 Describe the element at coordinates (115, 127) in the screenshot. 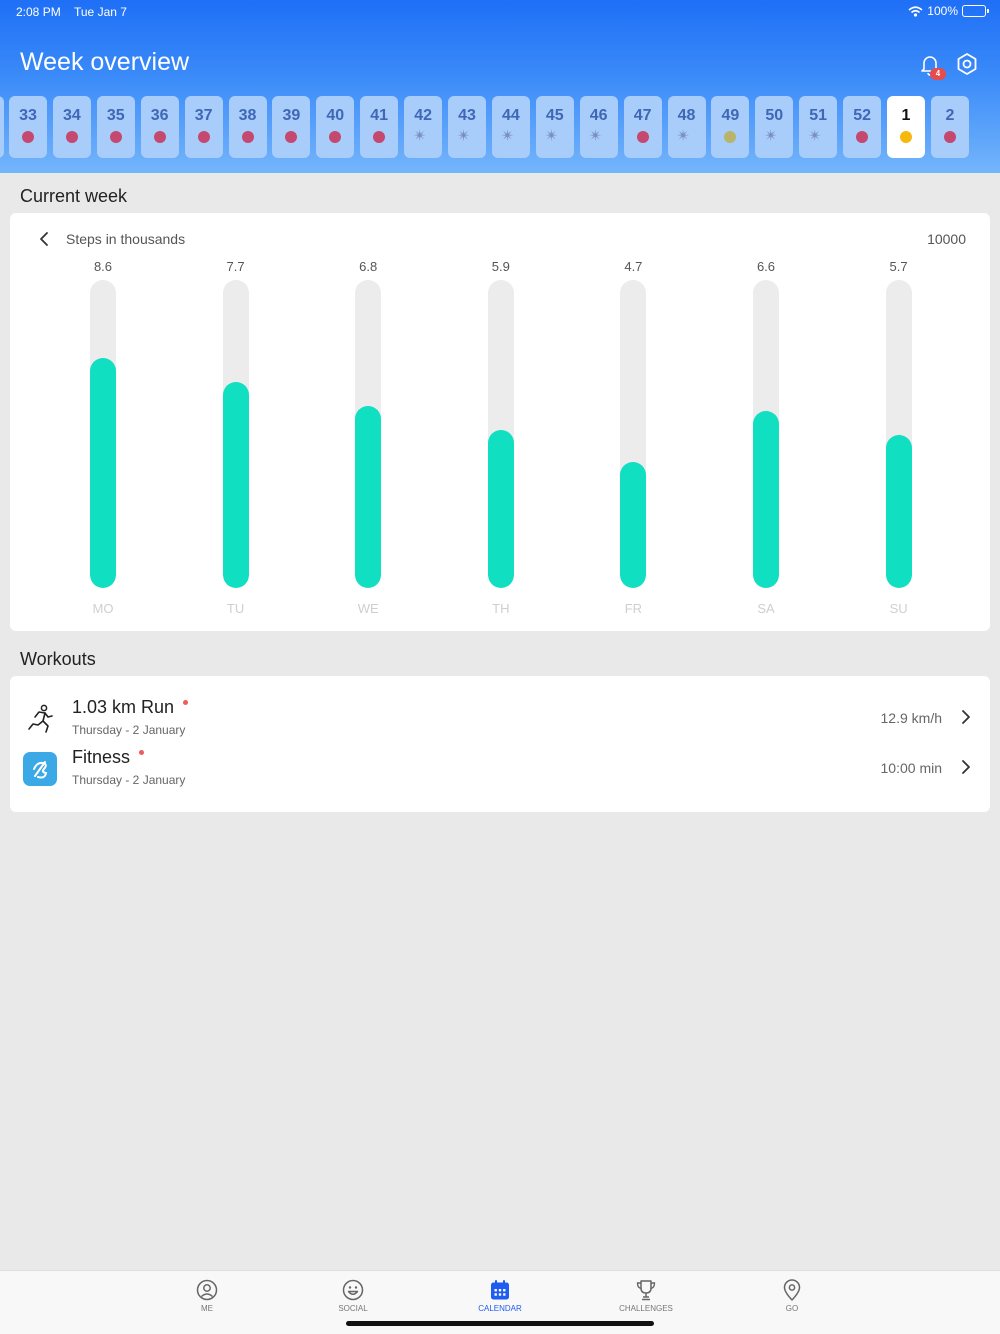

I see `week-chip: 35` at that location.